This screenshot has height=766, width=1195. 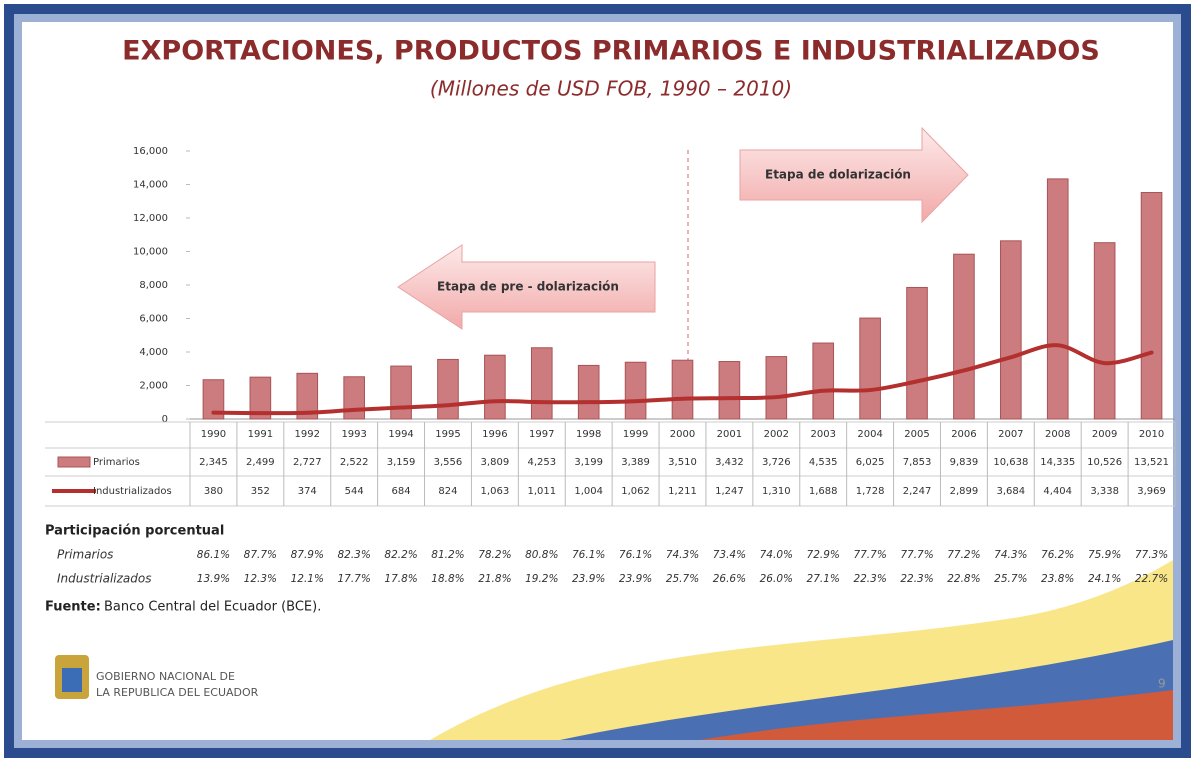 I want to click on share-value: 18.8%, so click(x=447, y=579).